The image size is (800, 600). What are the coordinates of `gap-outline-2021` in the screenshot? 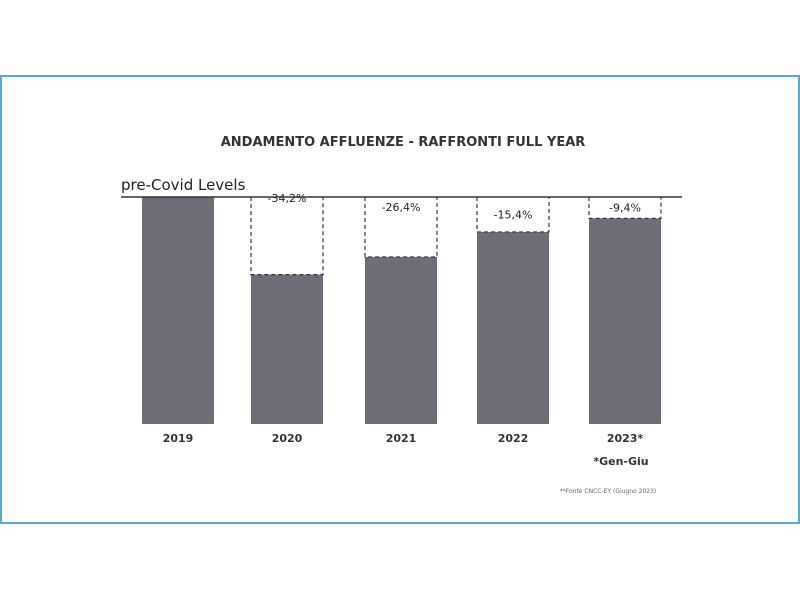 It's located at (401, 227).